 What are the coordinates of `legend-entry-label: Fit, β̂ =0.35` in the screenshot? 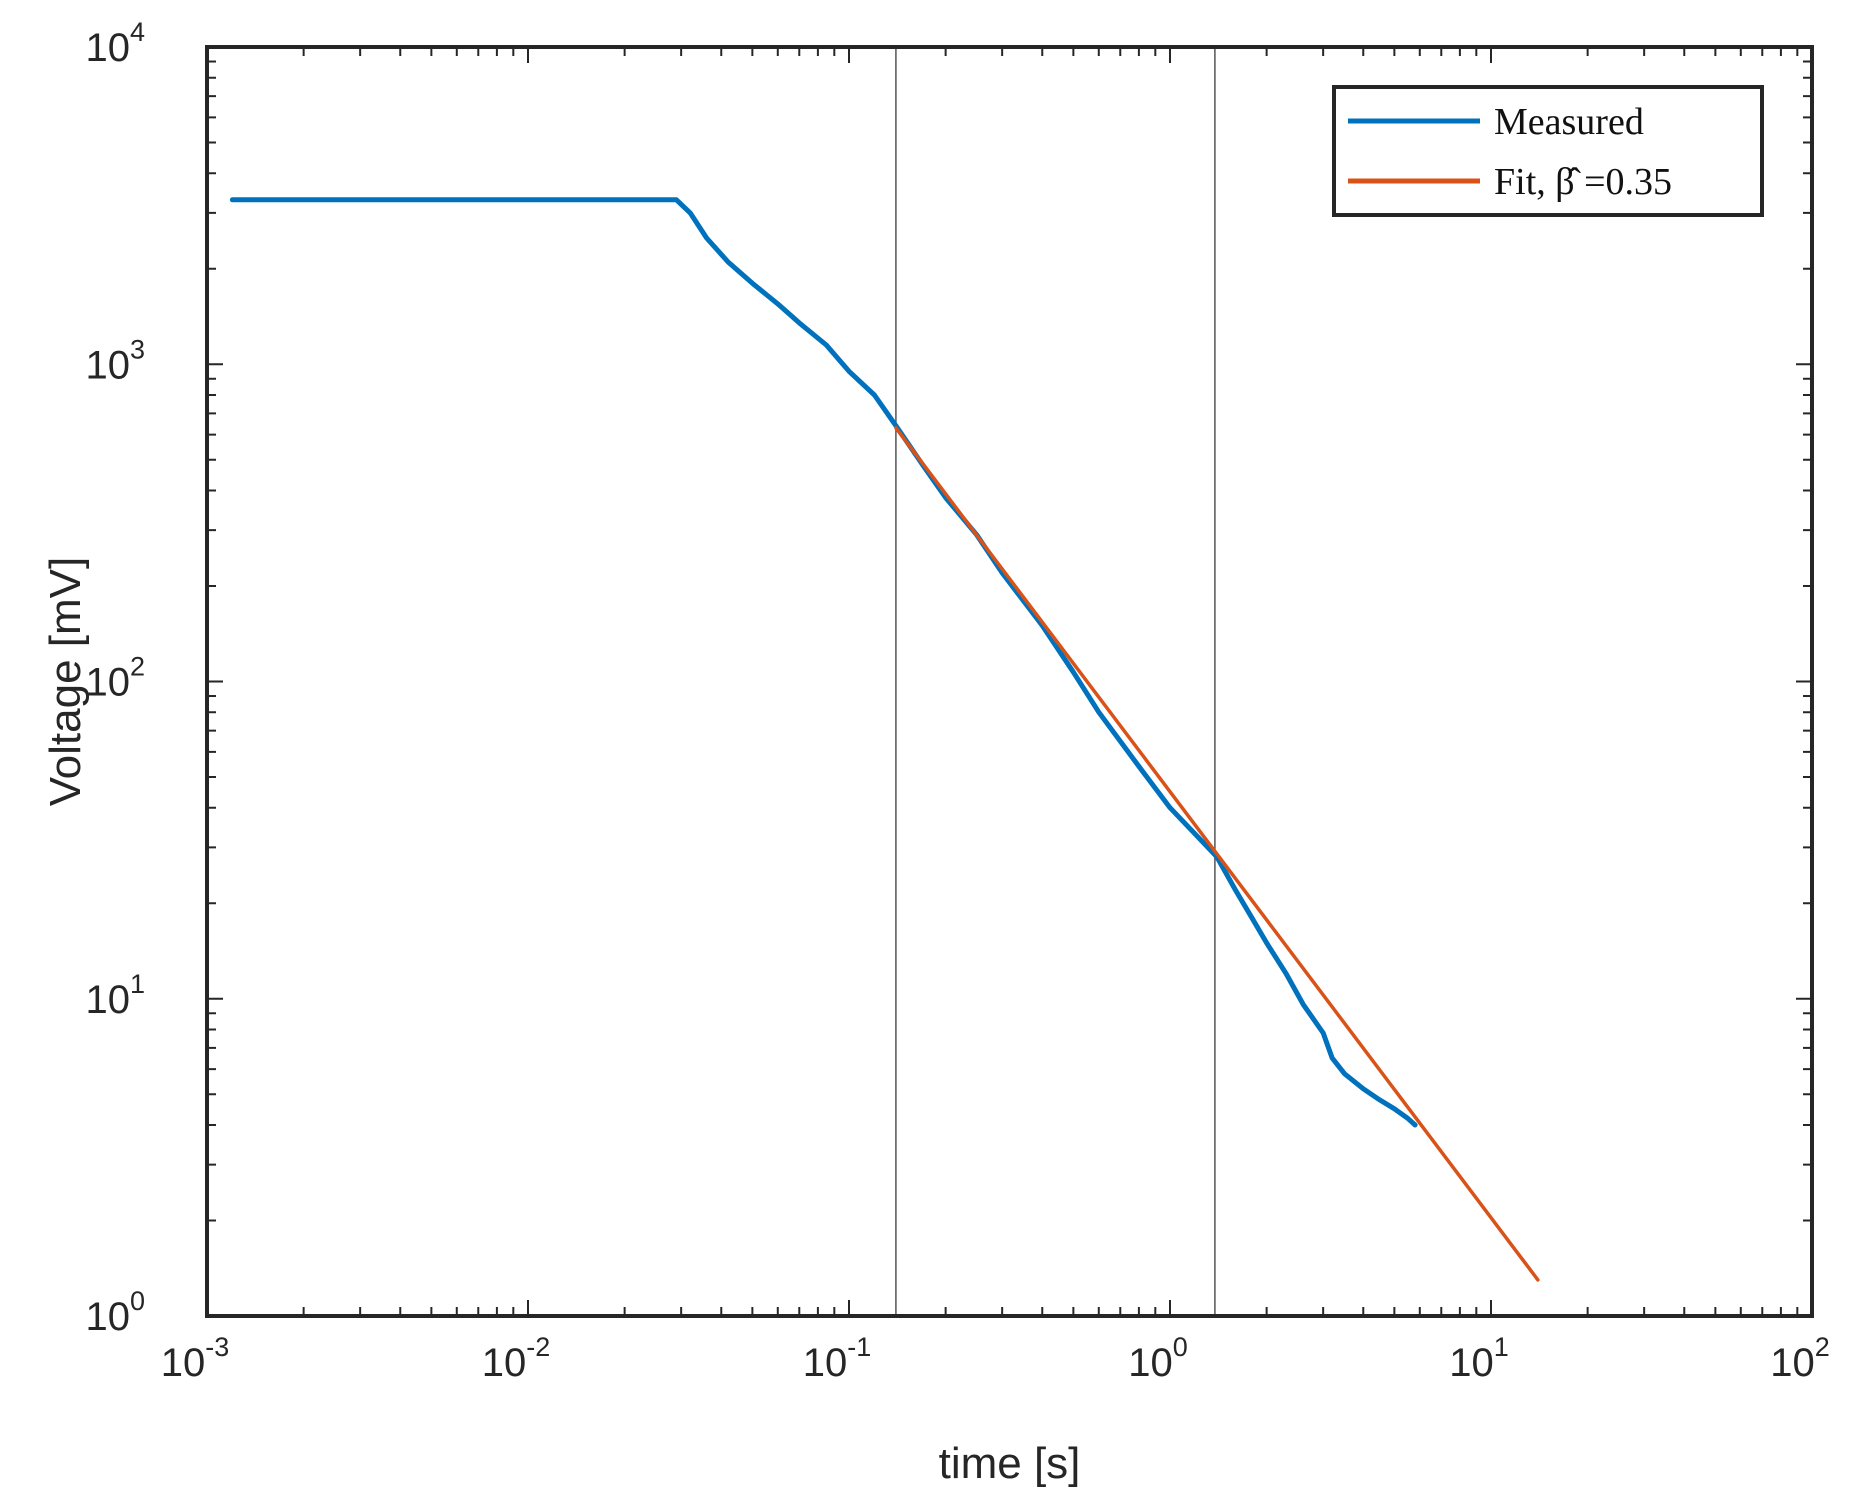 It's located at (1583, 182).